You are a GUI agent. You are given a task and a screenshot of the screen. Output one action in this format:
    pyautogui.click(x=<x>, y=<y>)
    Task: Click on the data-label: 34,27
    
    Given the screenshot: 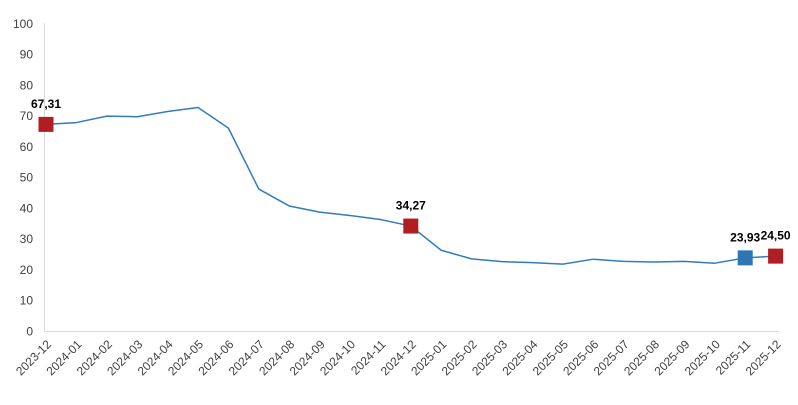 What is the action you would take?
    pyautogui.click(x=411, y=206)
    